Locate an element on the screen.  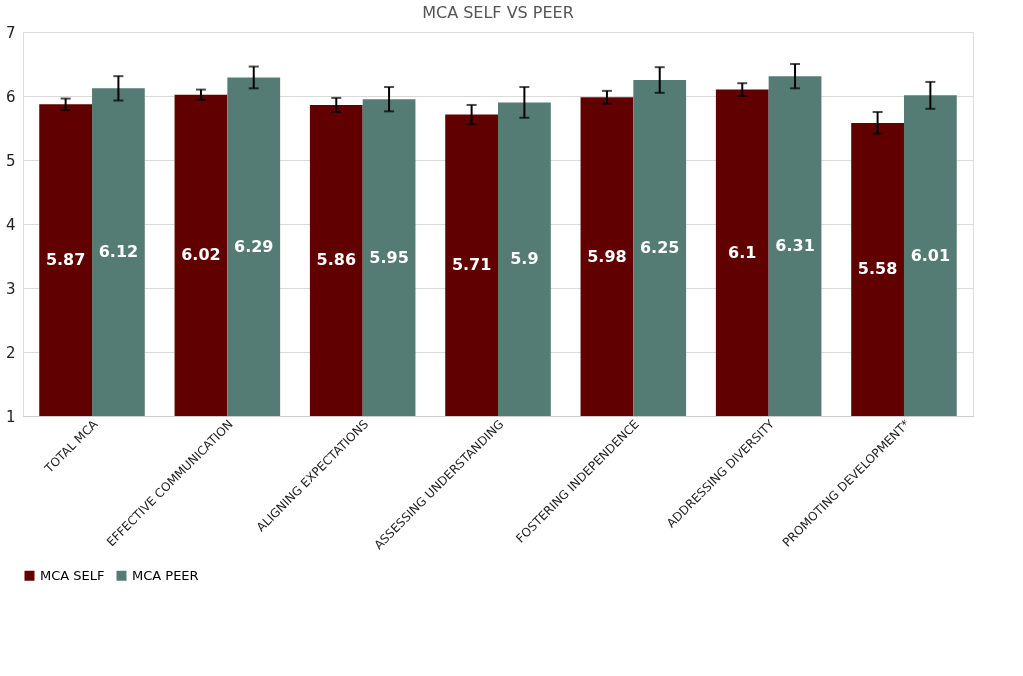
data-label: 5.95 is located at coordinates (389, 257).